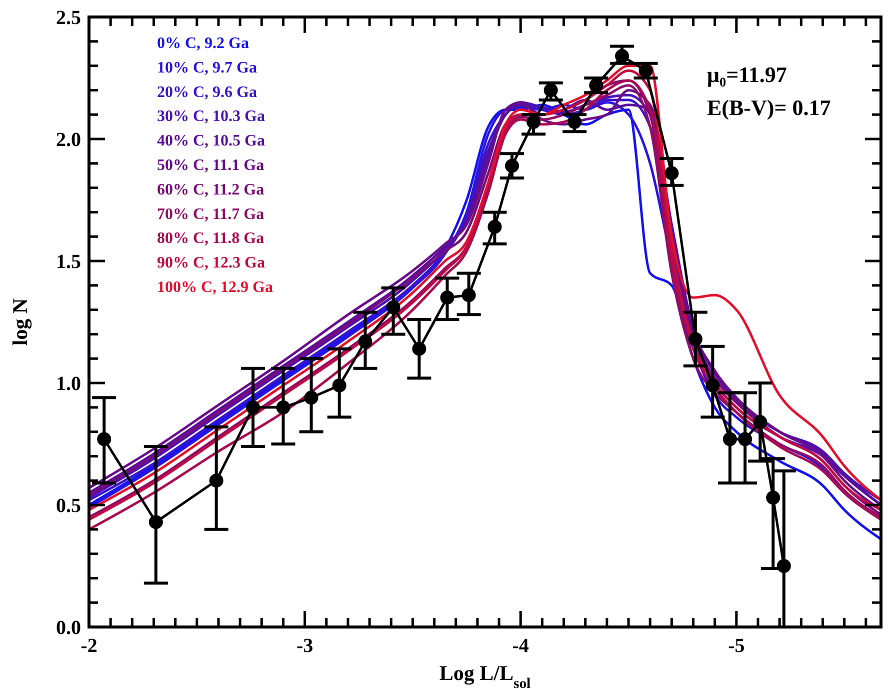 The height and width of the screenshot is (689, 888). What do you see at coordinates (207, 67) in the screenshot?
I see `text: 10% C, 9.7 Ga` at bounding box center [207, 67].